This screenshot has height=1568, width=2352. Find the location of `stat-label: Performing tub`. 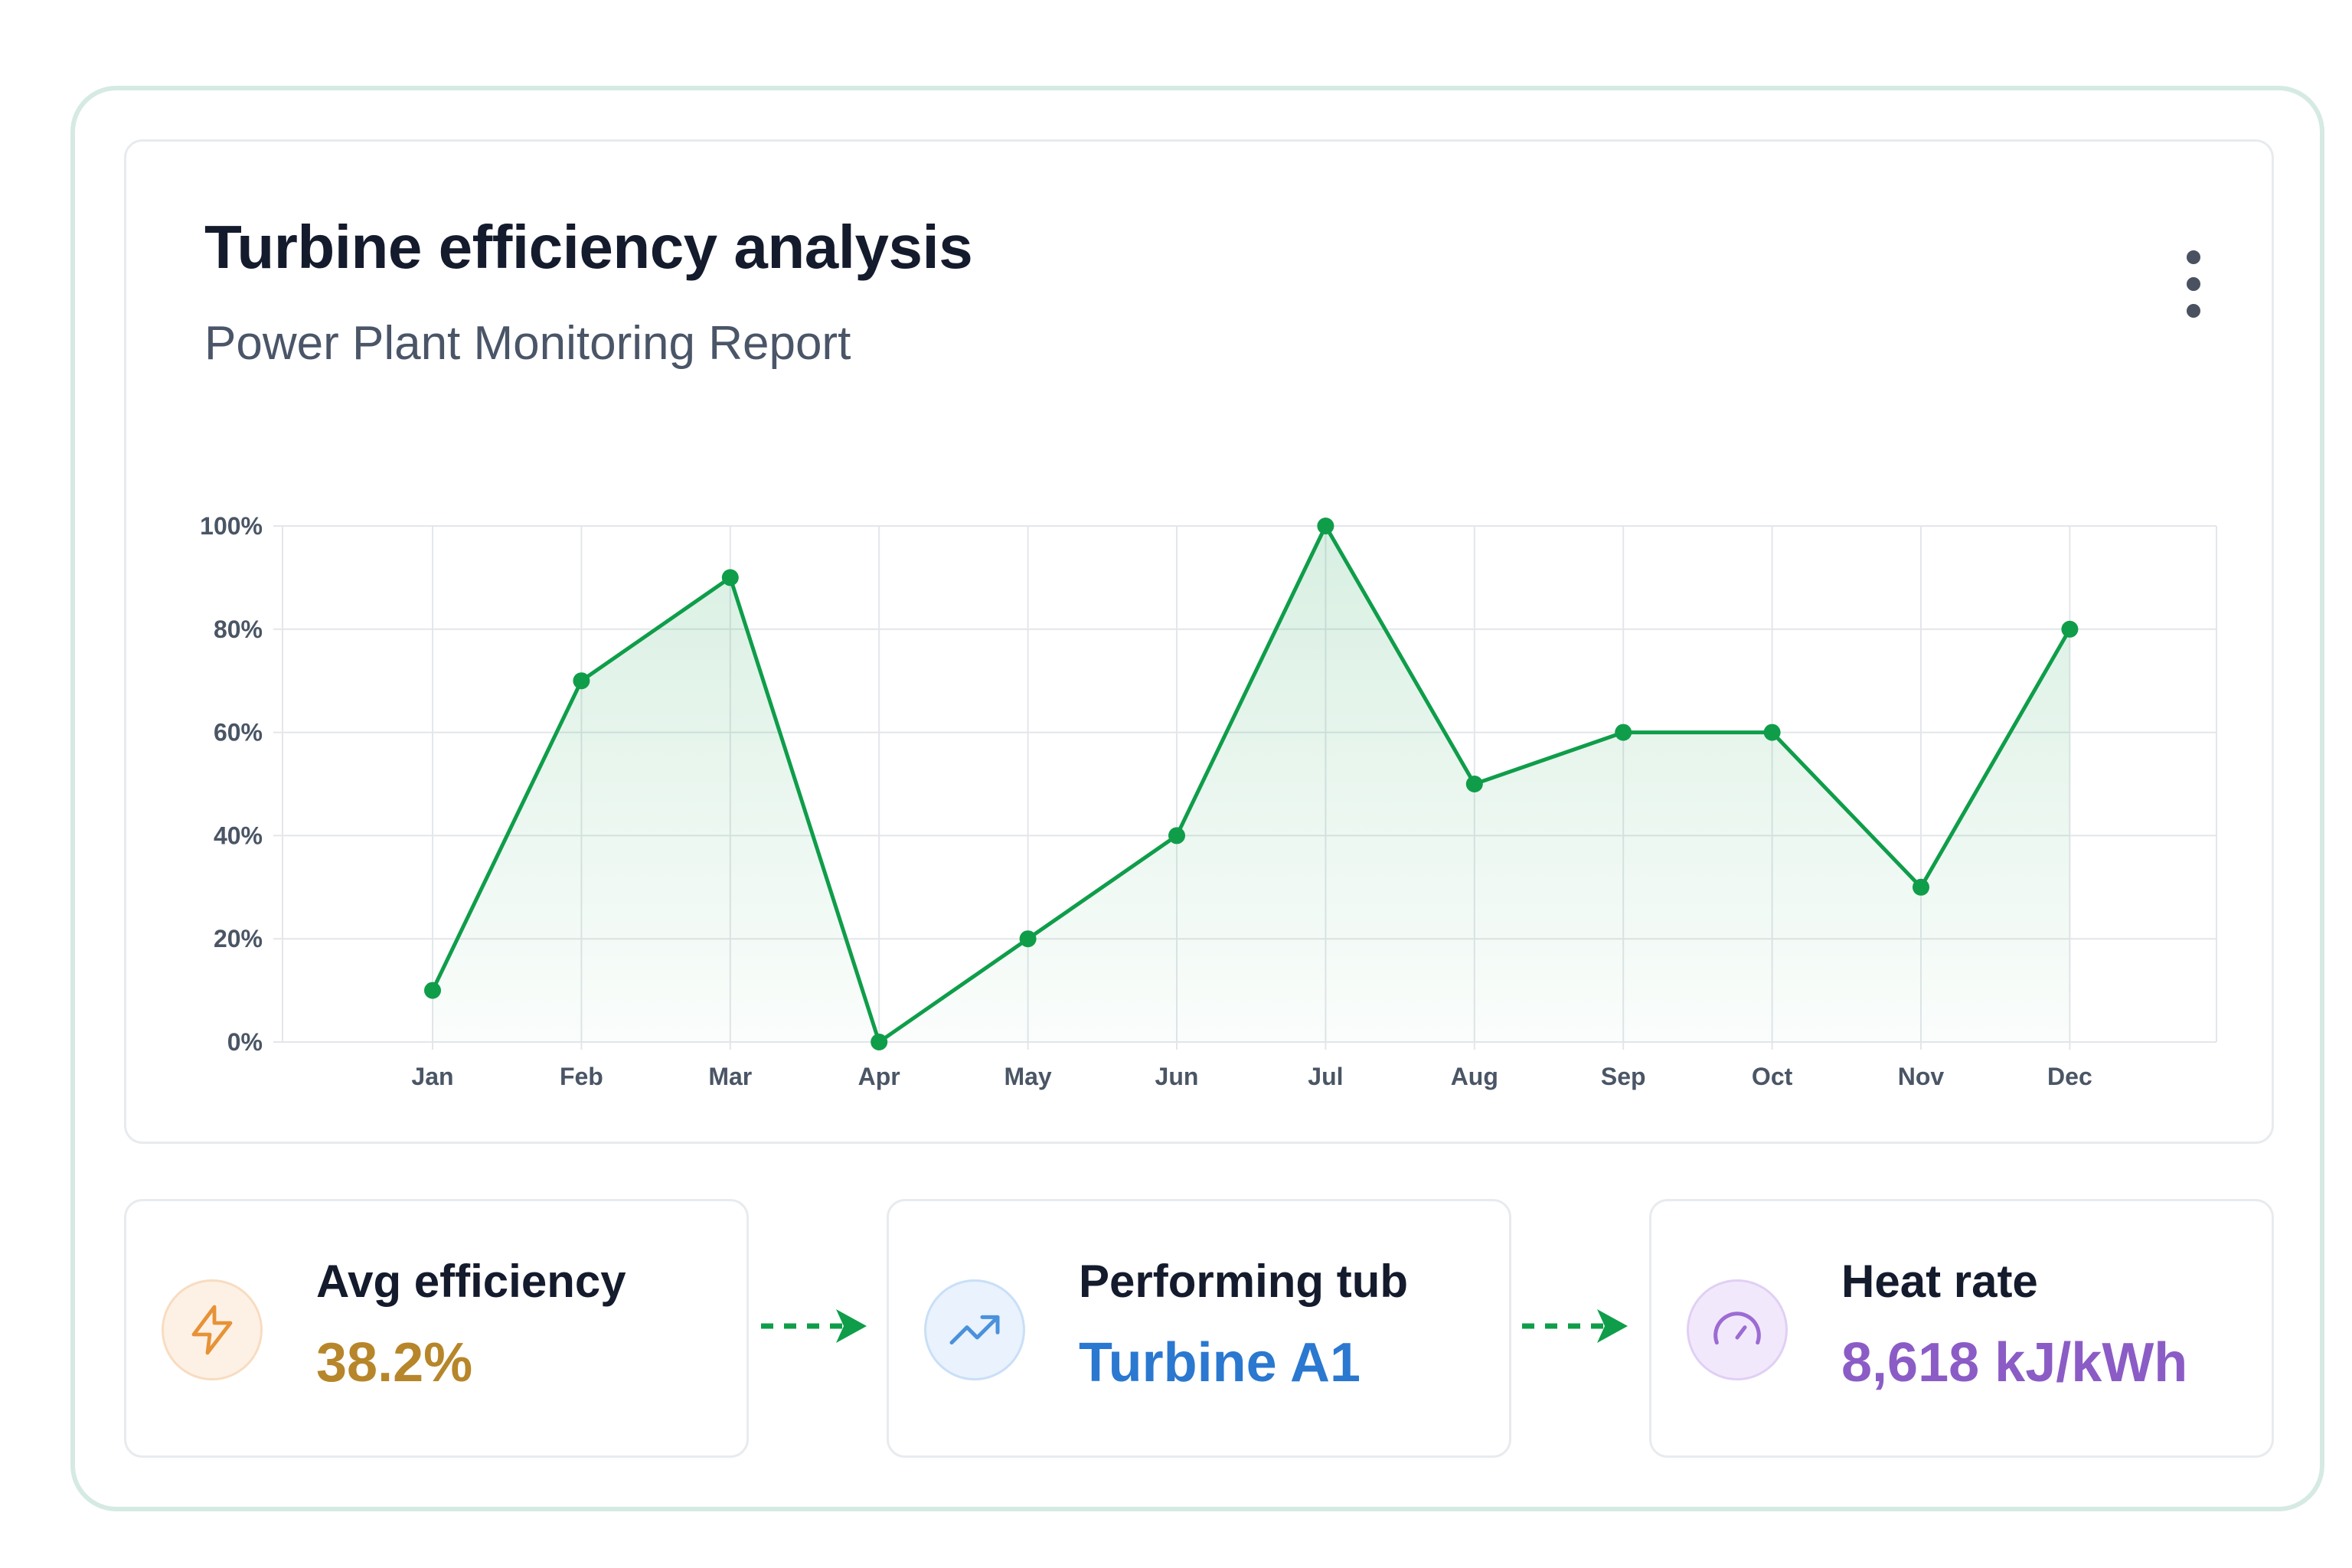

stat-label: Performing tub is located at coordinates (1243, 1281).